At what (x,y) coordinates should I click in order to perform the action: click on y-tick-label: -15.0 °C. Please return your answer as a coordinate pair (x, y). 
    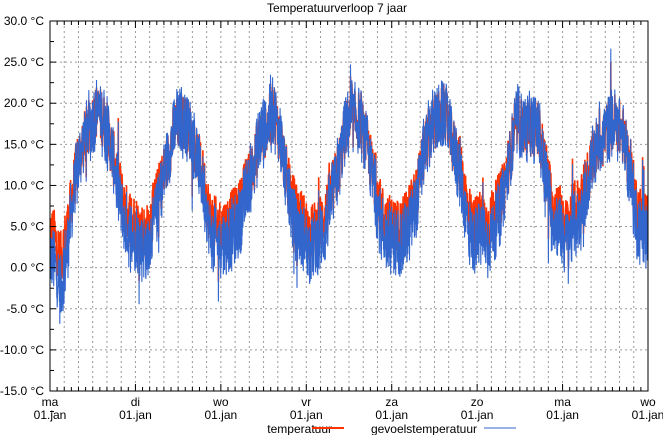
    Looking at the image, I should click on (22, 391).